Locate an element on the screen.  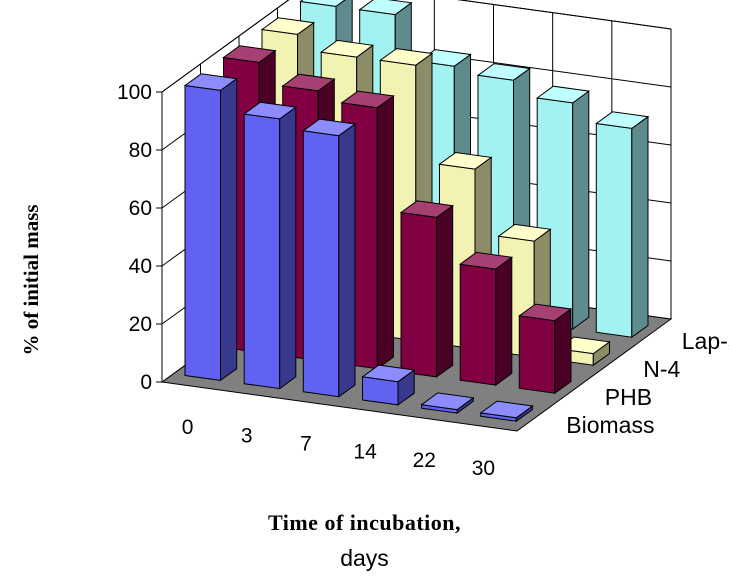
x-axis-title: Time of incubation, is located at coordinates (364, 522).